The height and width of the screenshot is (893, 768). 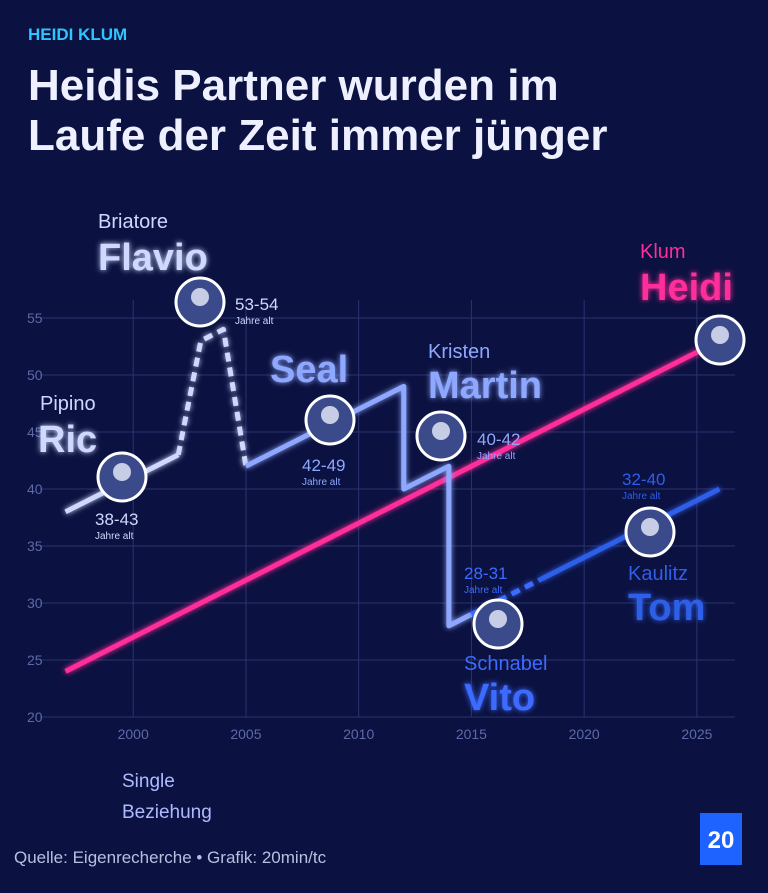 I want to click on x-tick-label: 2025, so click(x=696, y=734).